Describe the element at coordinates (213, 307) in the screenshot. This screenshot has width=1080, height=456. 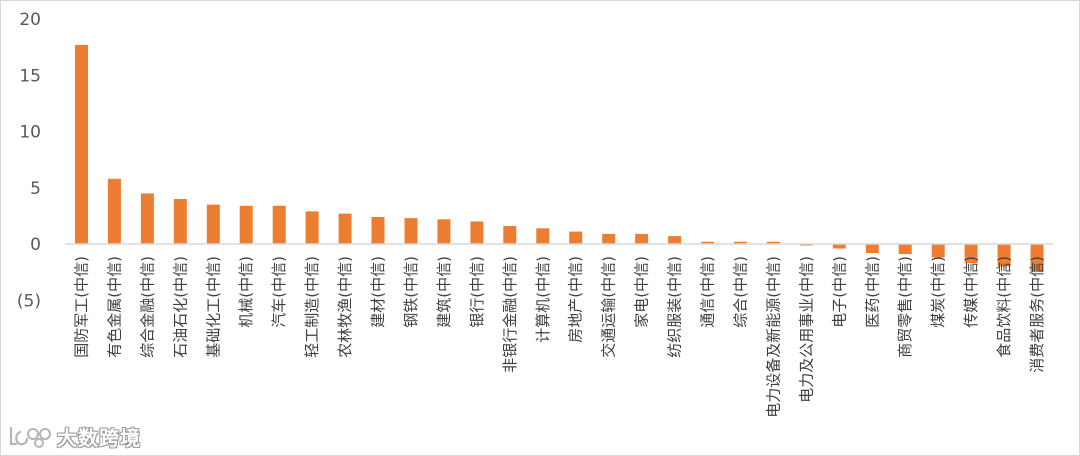
I see `x-category-label: 基础化工(中信)` at that location.